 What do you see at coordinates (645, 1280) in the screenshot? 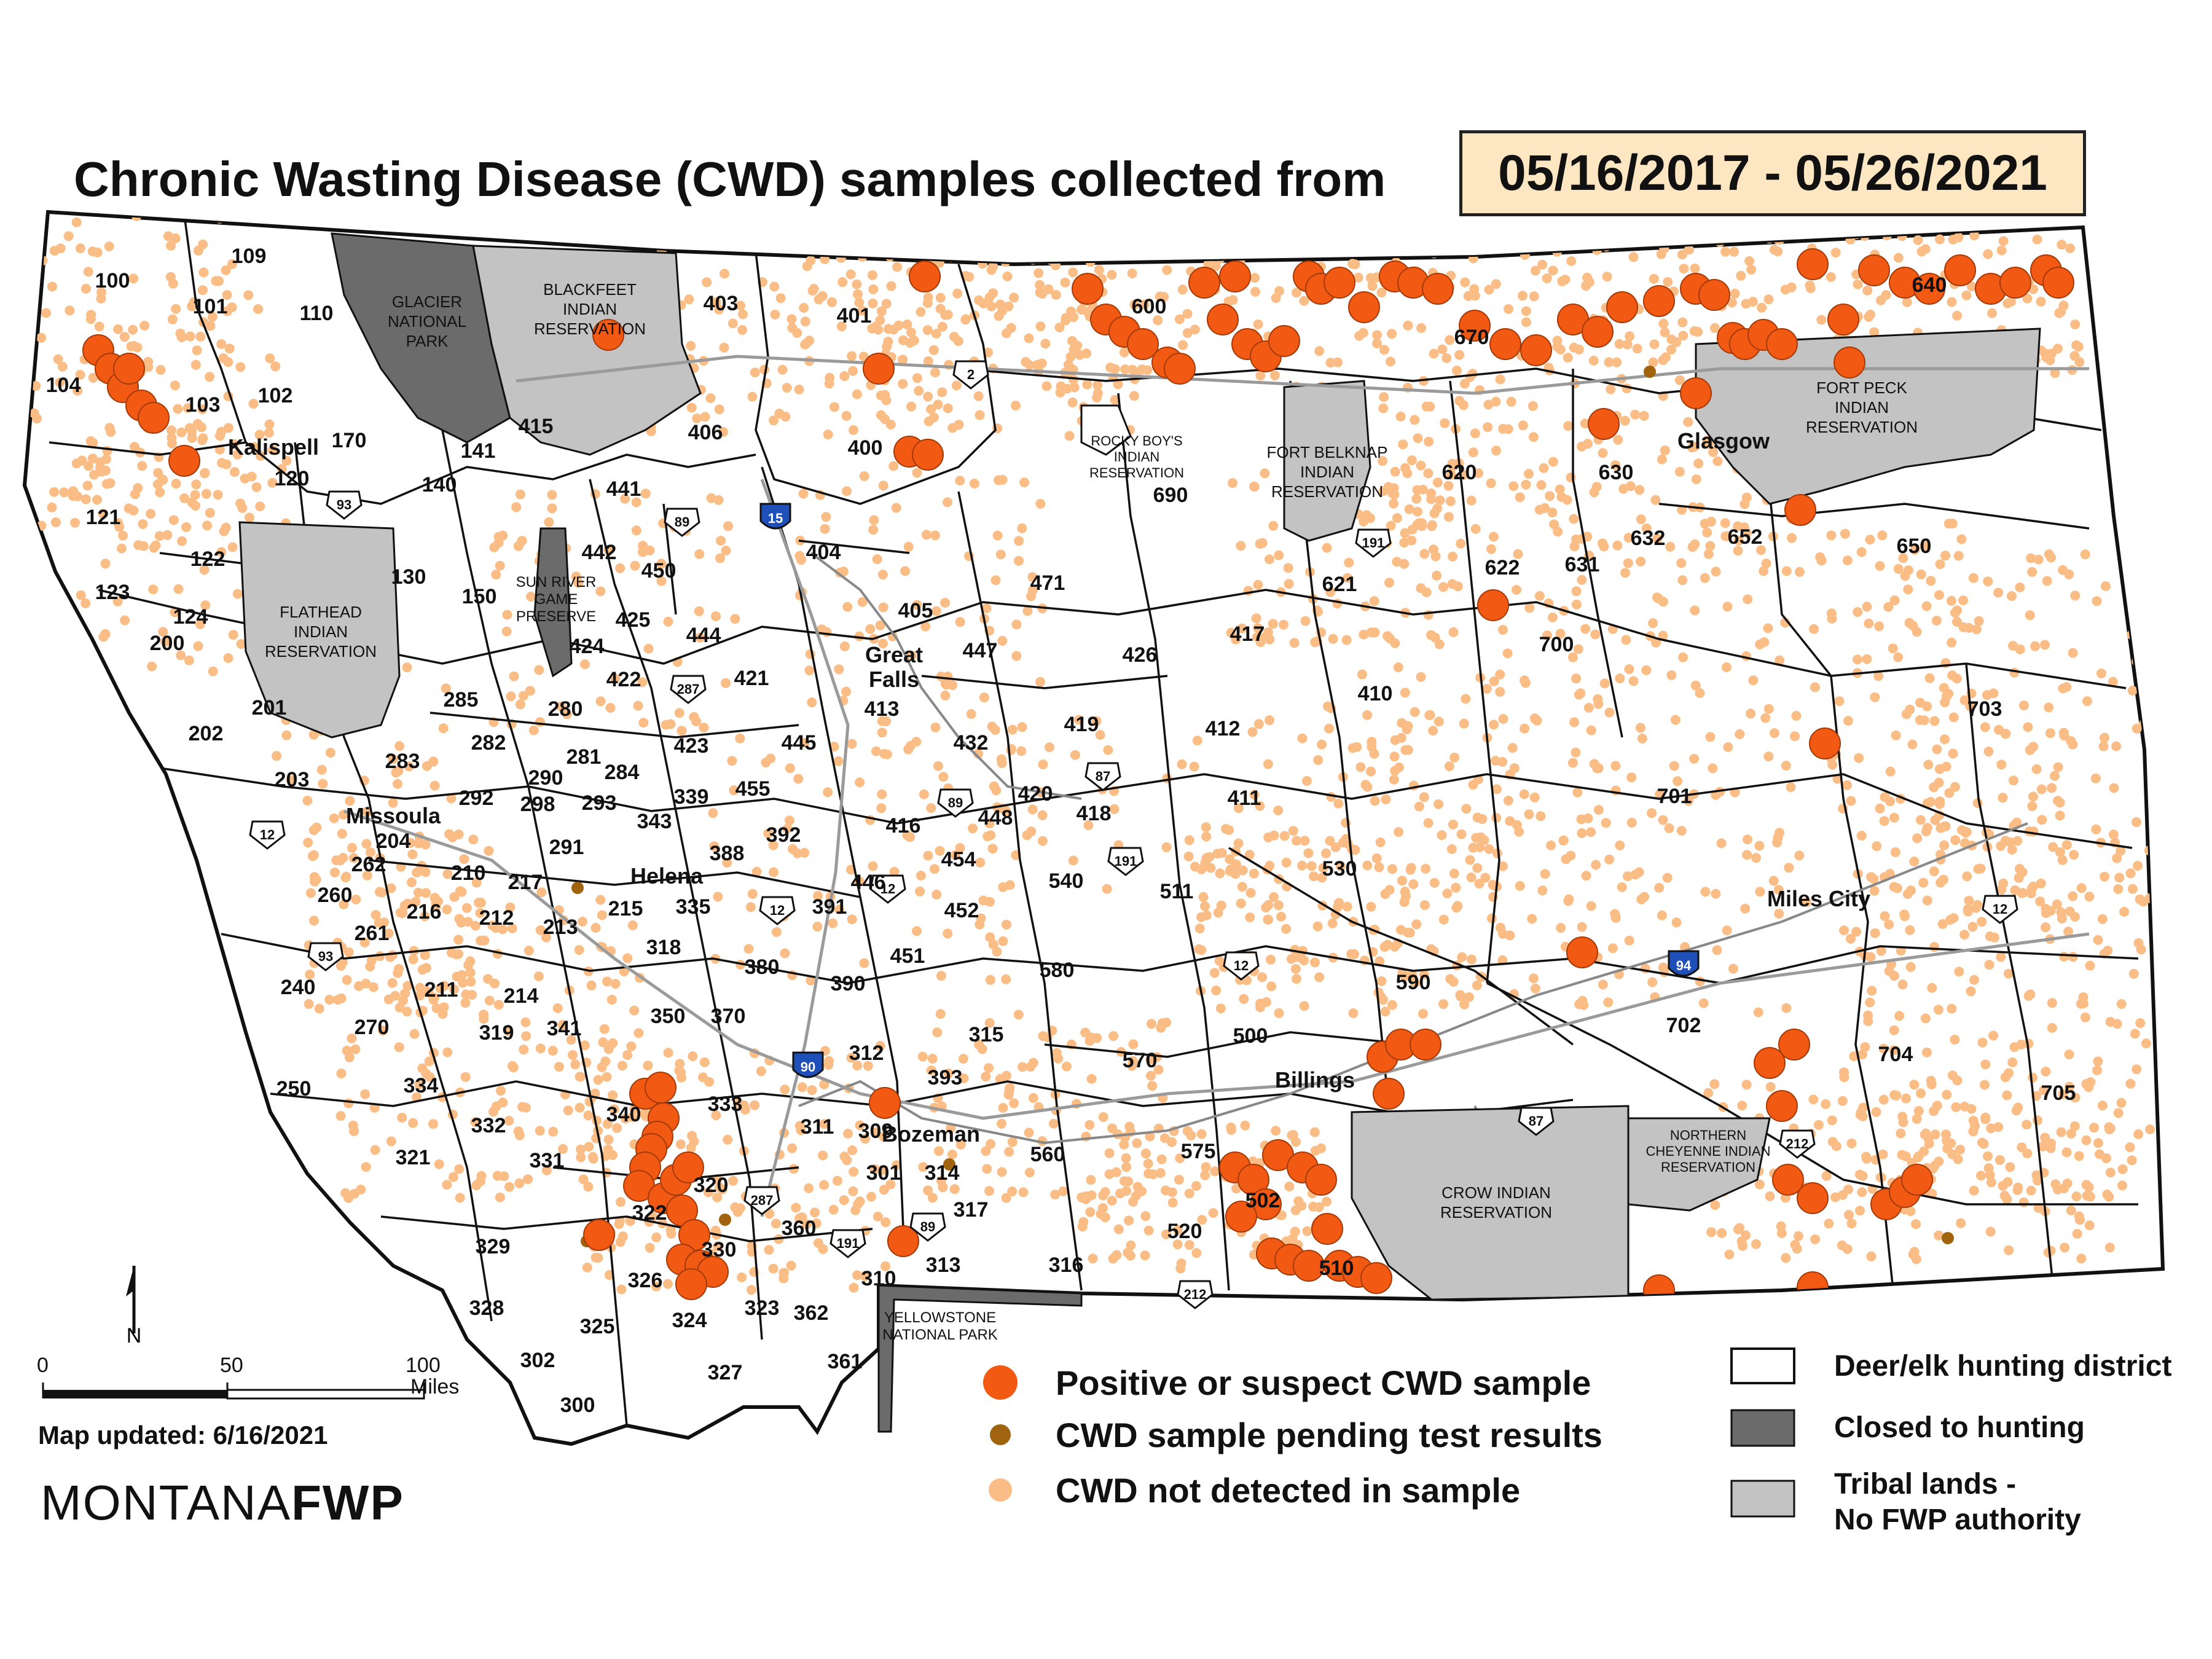
I see `district-326-label: 326` at bounding box center [645, 1280].